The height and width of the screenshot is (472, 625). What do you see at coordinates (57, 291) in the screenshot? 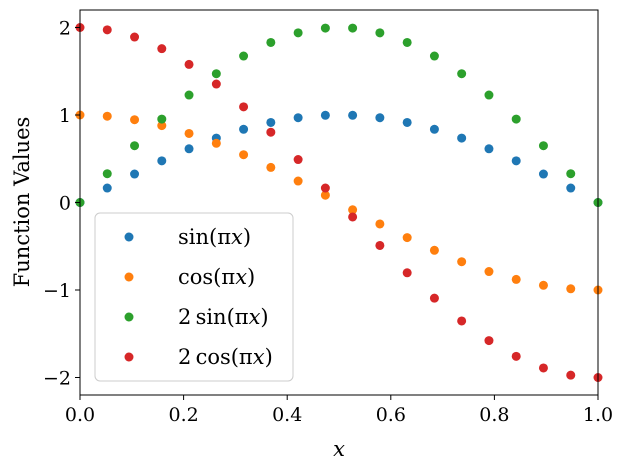
I see `y-tick-label: −1` at bounding box center [57, 291].